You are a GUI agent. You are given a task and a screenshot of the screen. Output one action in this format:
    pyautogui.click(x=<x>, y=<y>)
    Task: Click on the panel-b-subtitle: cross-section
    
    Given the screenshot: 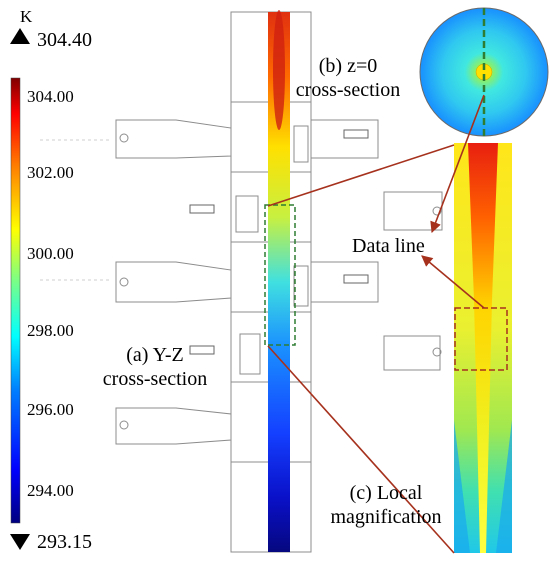 What is the action you would take?
    pyautogui.click(x=348, y=90)
    